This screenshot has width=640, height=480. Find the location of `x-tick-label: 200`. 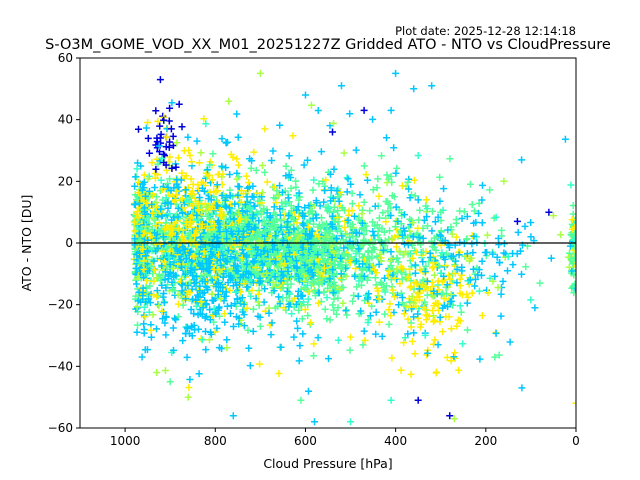

x-tick-label: 200 is located at coordinates (485, 441).